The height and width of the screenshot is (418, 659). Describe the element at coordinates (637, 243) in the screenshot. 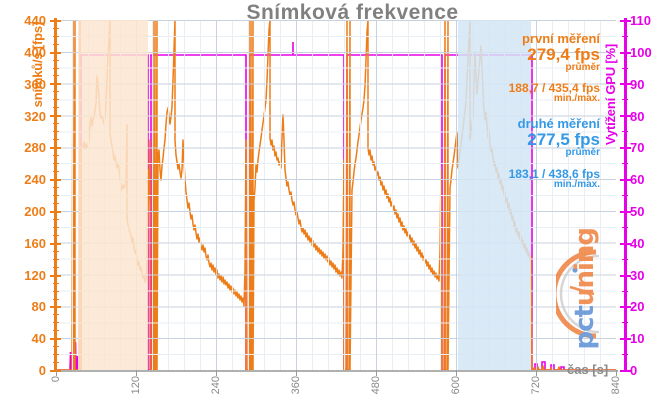

I see `y2-tick-label-40: 40` at that location.